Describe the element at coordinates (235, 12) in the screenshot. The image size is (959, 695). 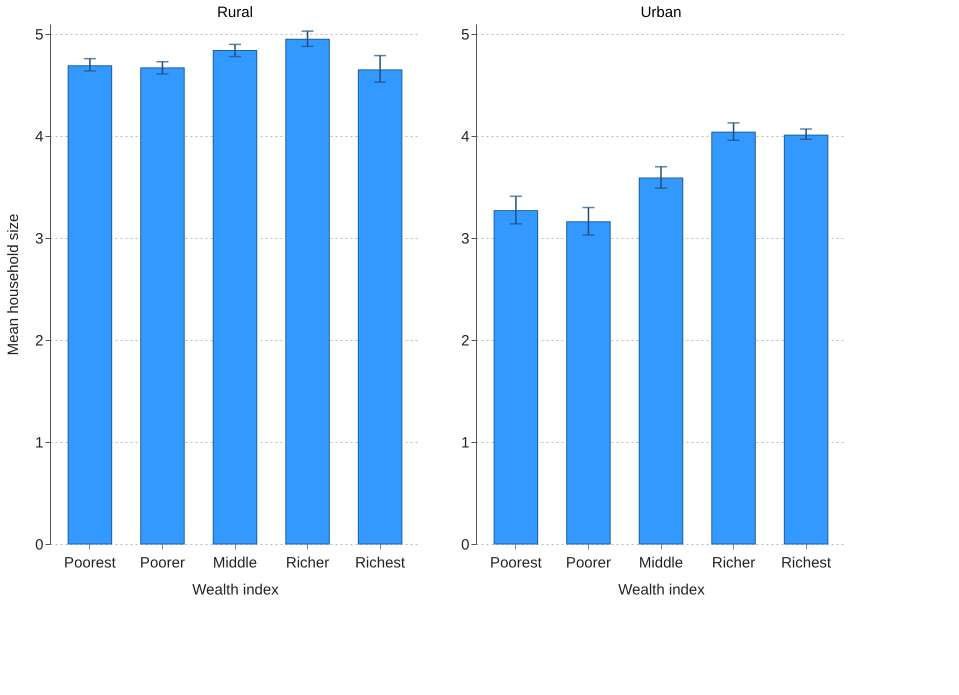
I see `chart-title: Rural` at that location.